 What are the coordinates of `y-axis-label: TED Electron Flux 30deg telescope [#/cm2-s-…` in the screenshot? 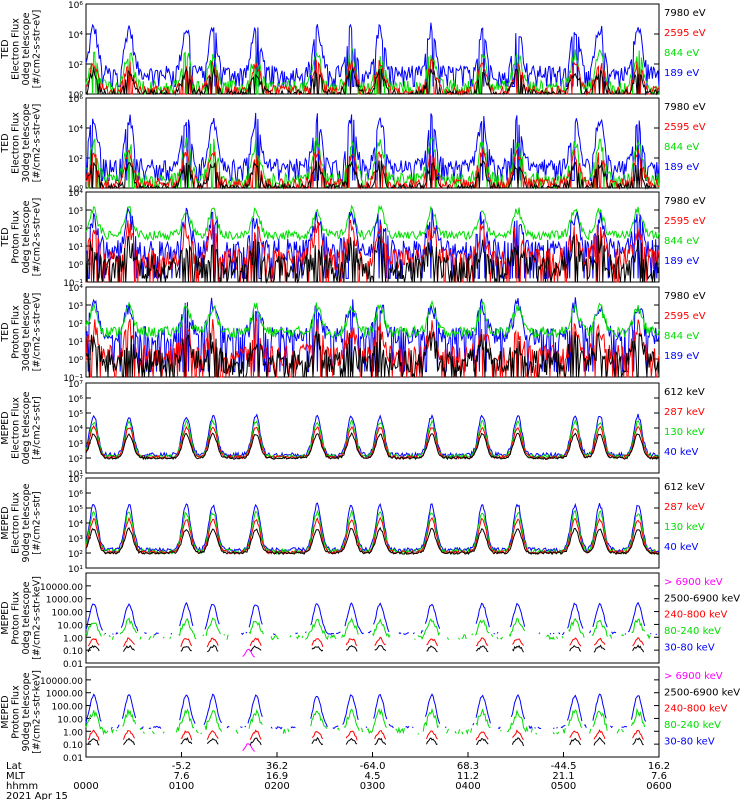 It's located at (21, 142).